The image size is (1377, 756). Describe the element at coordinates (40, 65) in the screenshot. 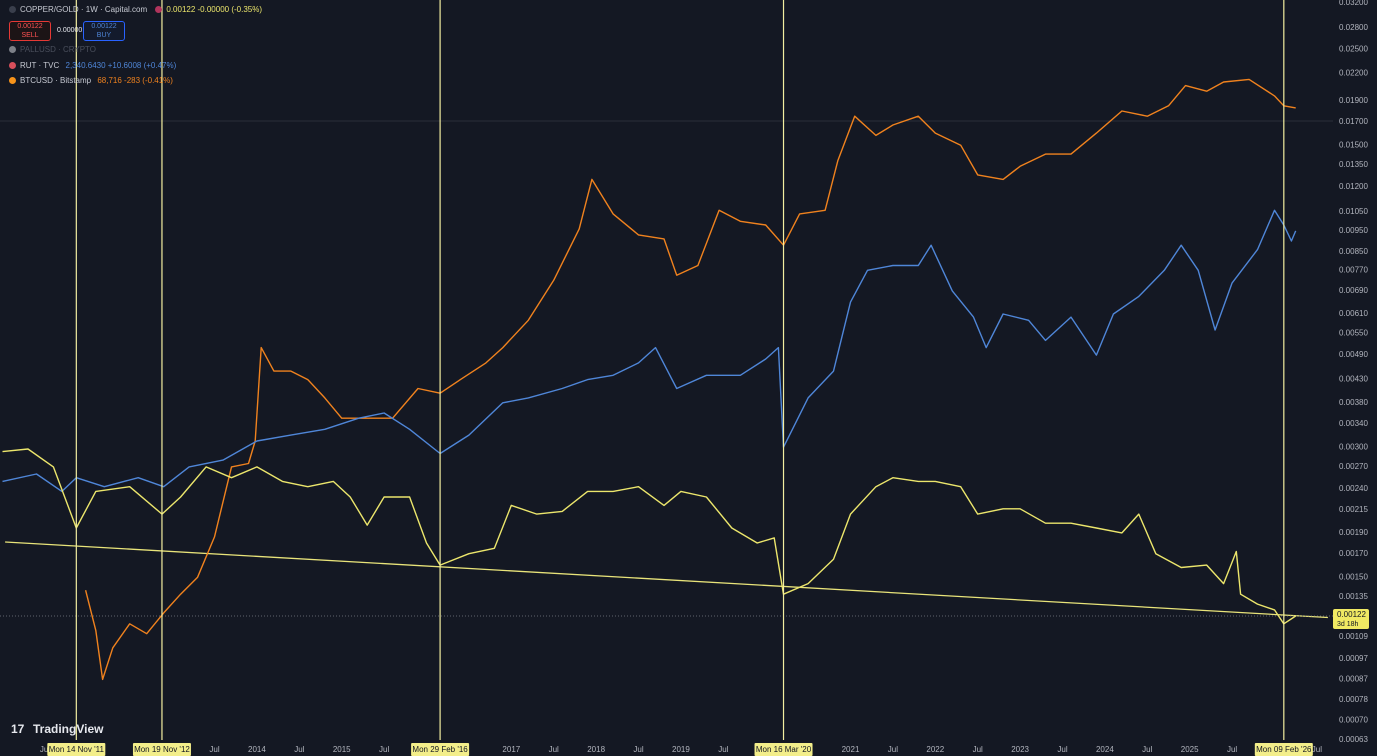

I see `legend-name: RUT · TVC` at that location.